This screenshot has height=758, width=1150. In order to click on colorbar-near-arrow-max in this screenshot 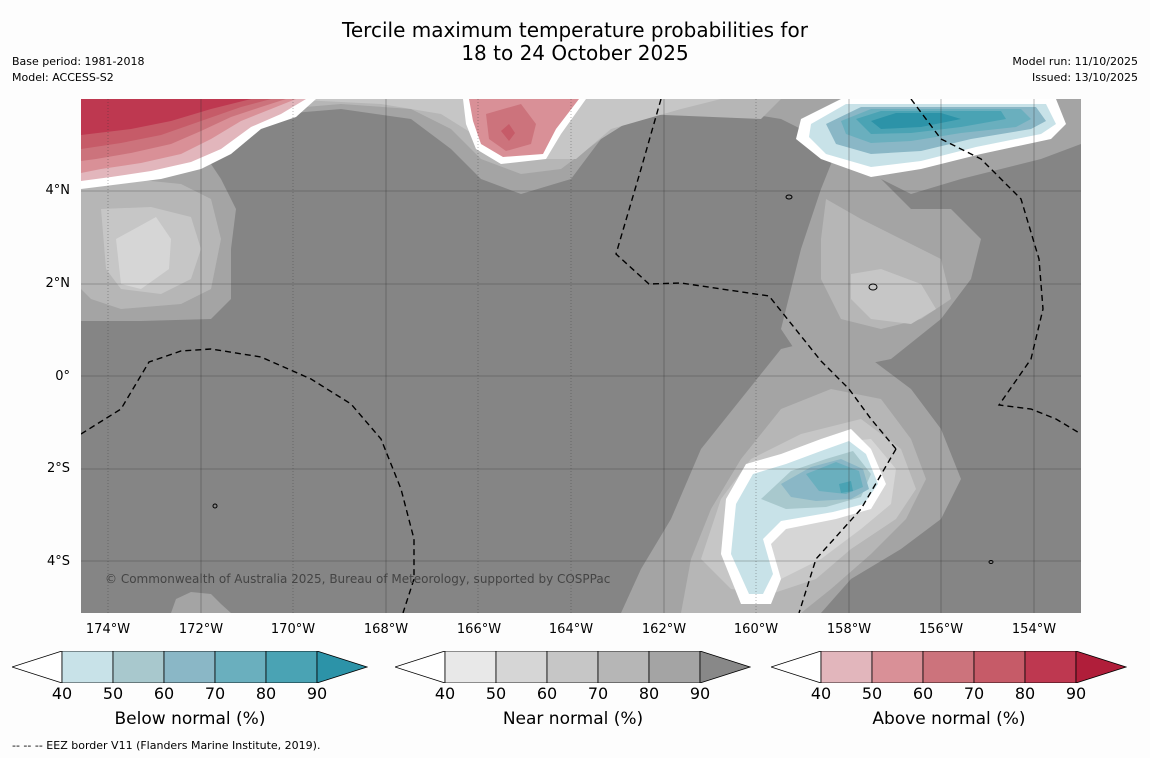, I will do `click(725, 667)`.